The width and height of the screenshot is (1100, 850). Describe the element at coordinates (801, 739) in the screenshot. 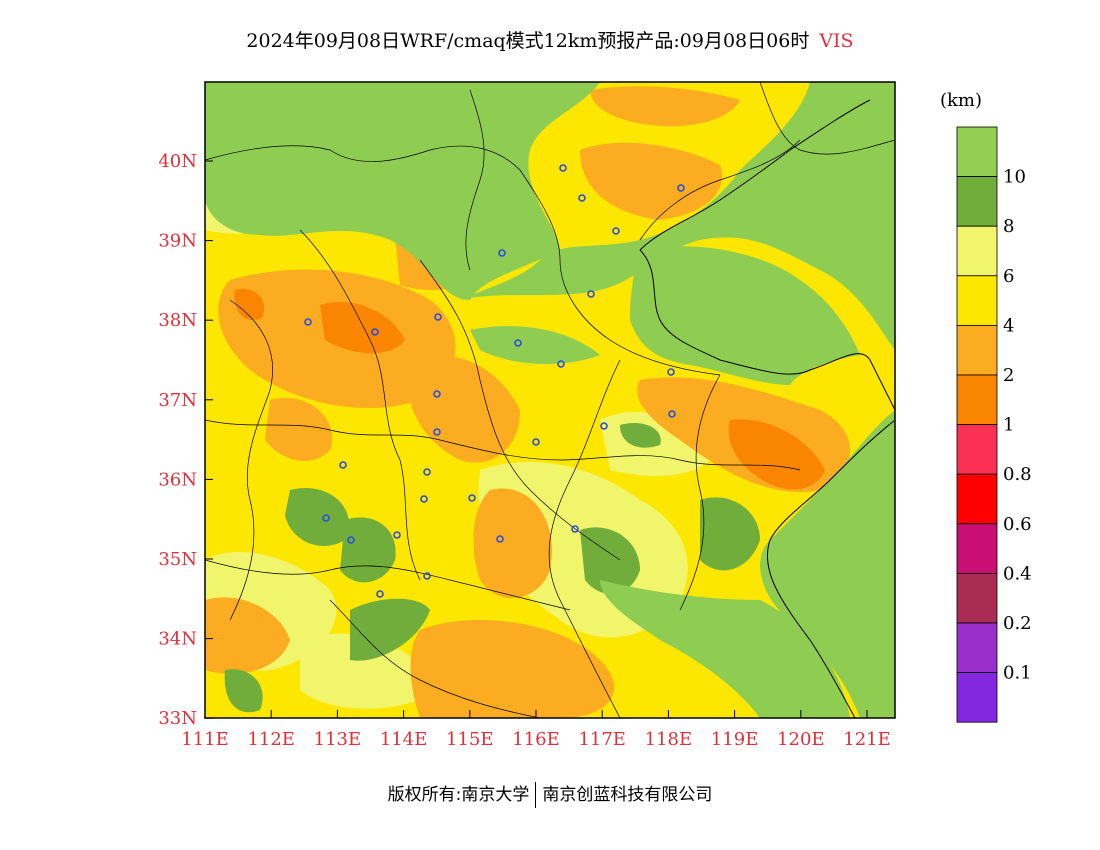

I see `lon-tick-label: 120E` at that location.